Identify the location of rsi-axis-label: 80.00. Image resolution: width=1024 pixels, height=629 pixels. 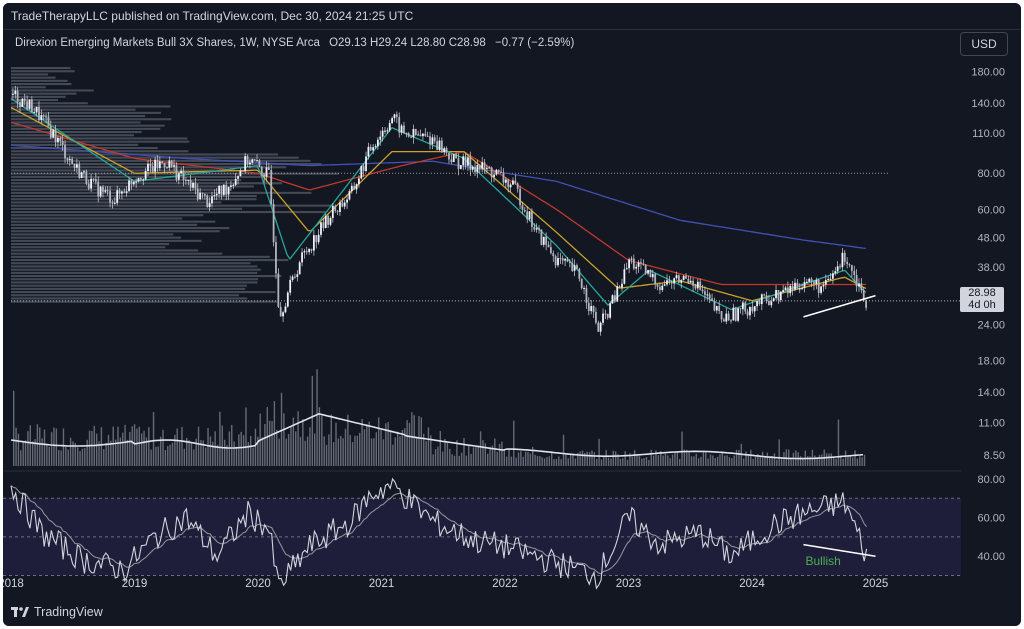
(991, 480).